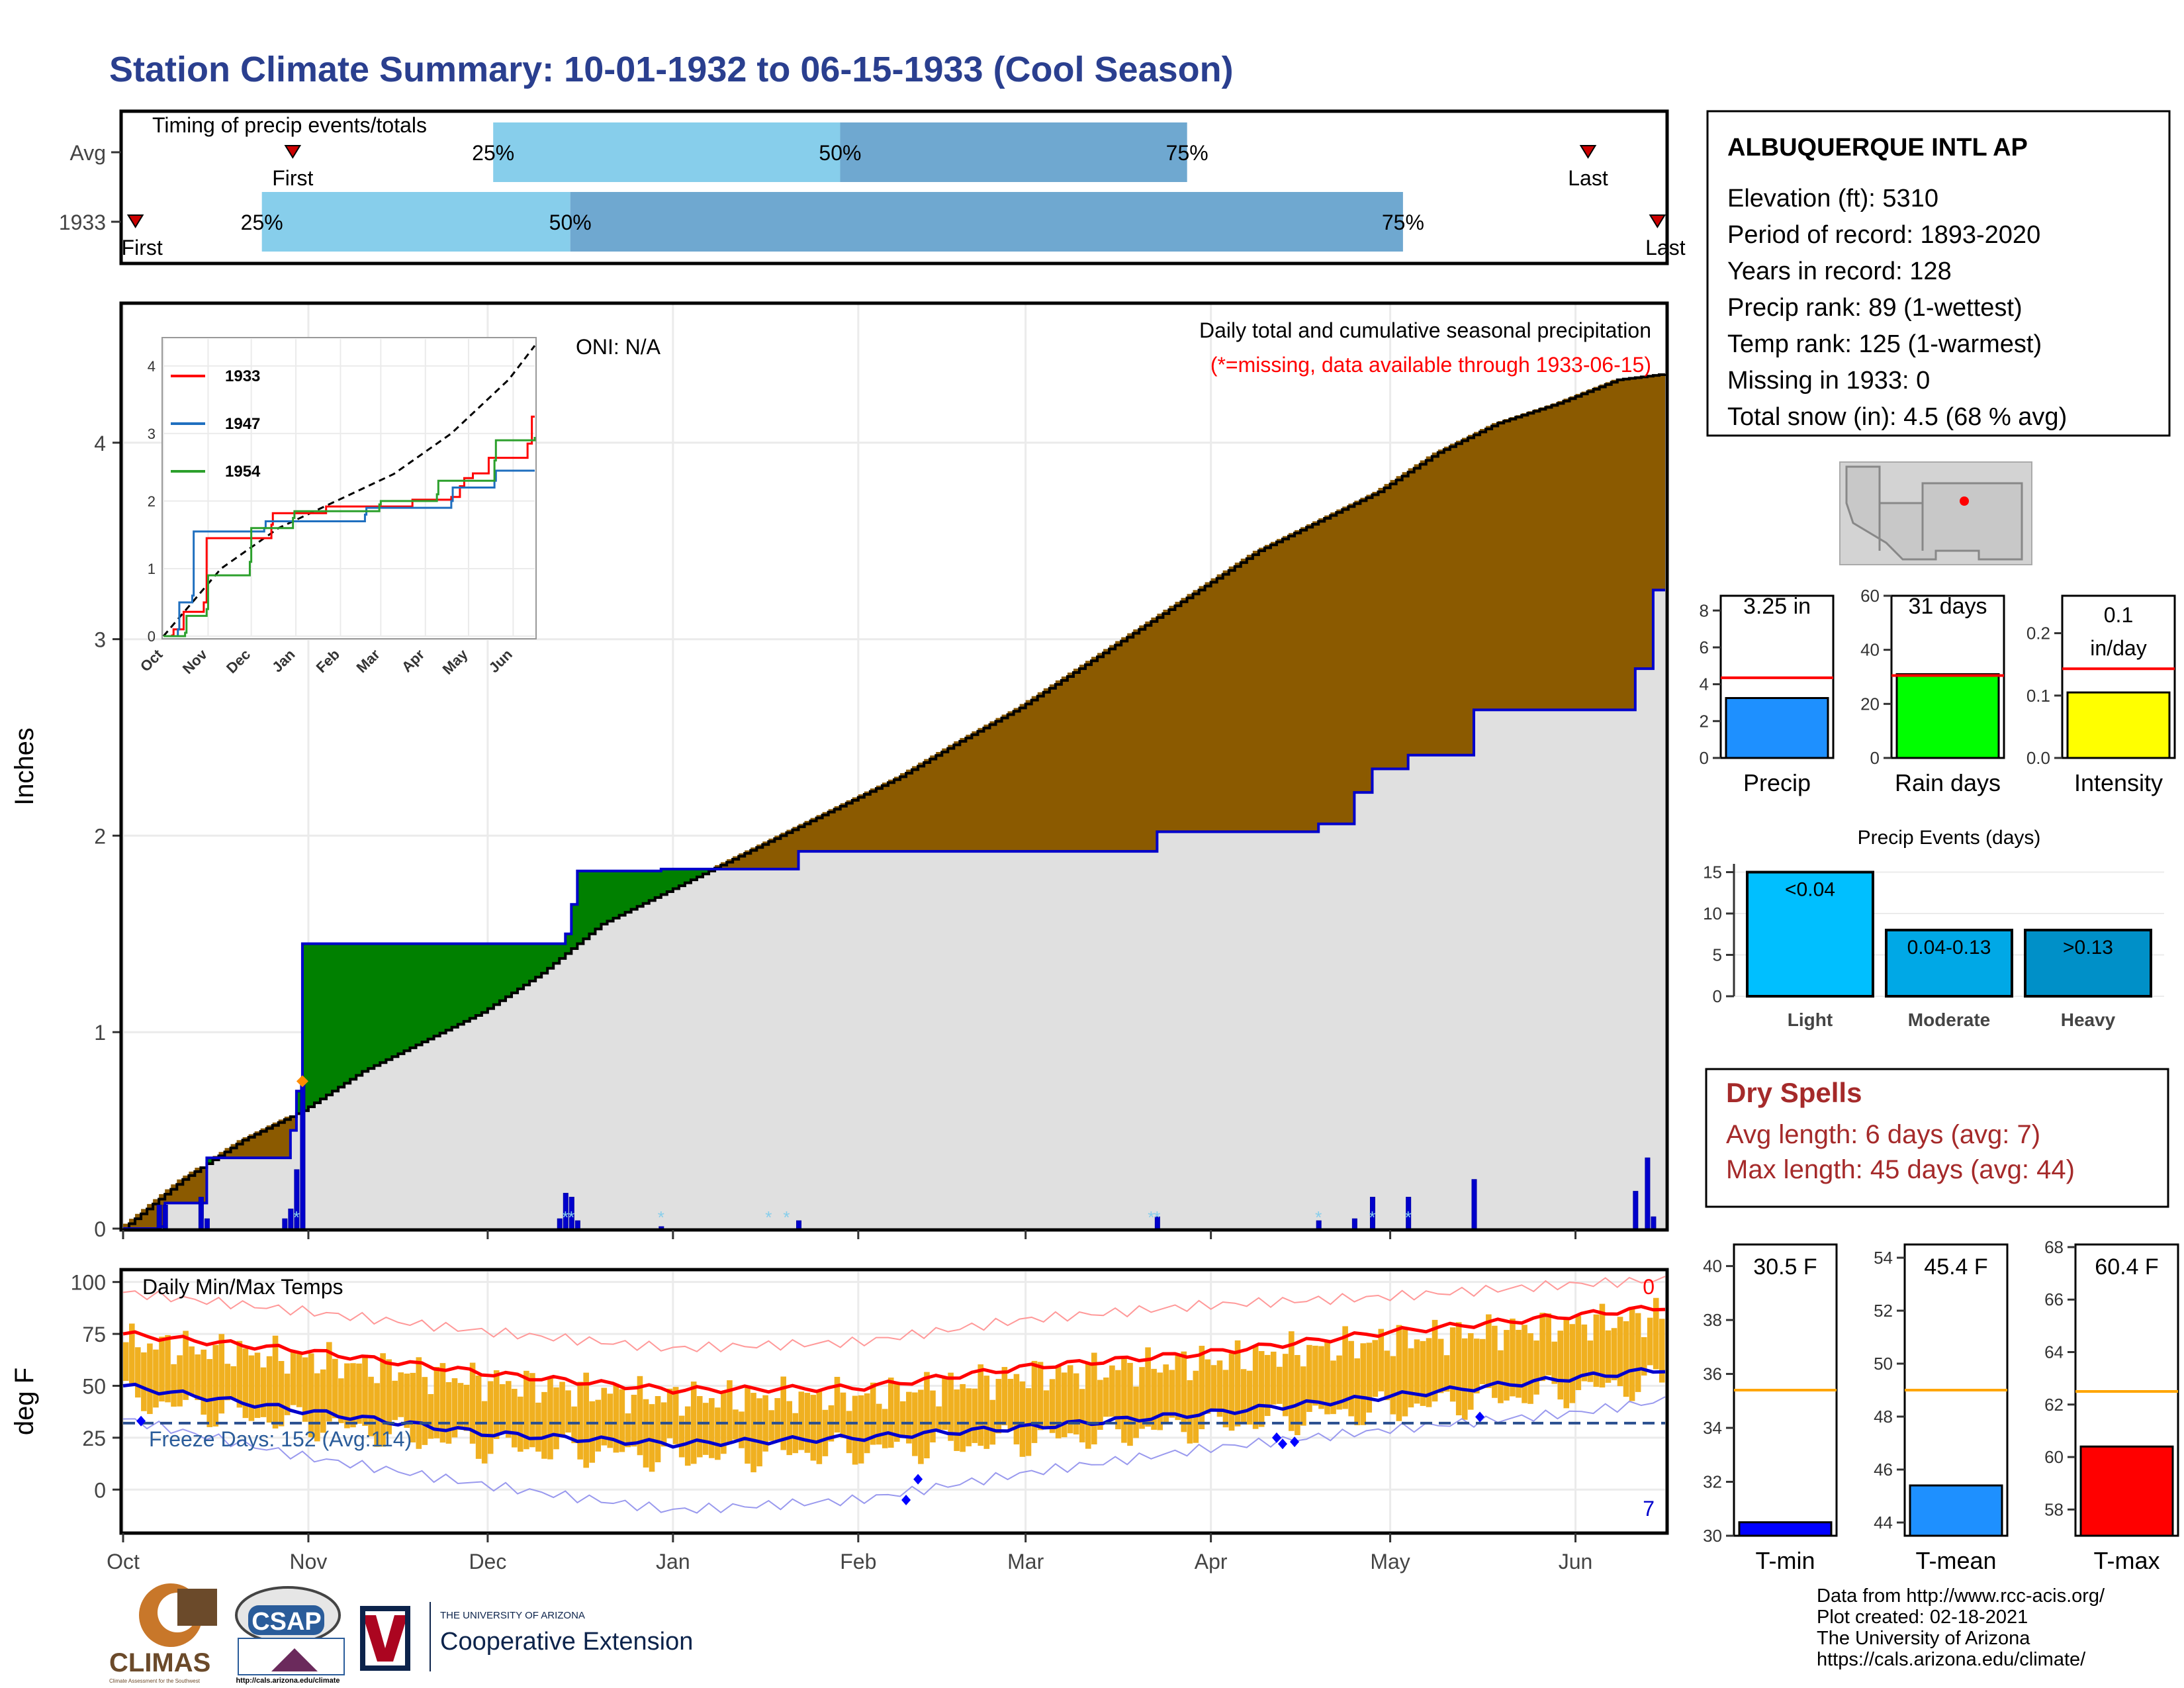  I want to click on temp-ytick-label: 75, so click(94, 1334).